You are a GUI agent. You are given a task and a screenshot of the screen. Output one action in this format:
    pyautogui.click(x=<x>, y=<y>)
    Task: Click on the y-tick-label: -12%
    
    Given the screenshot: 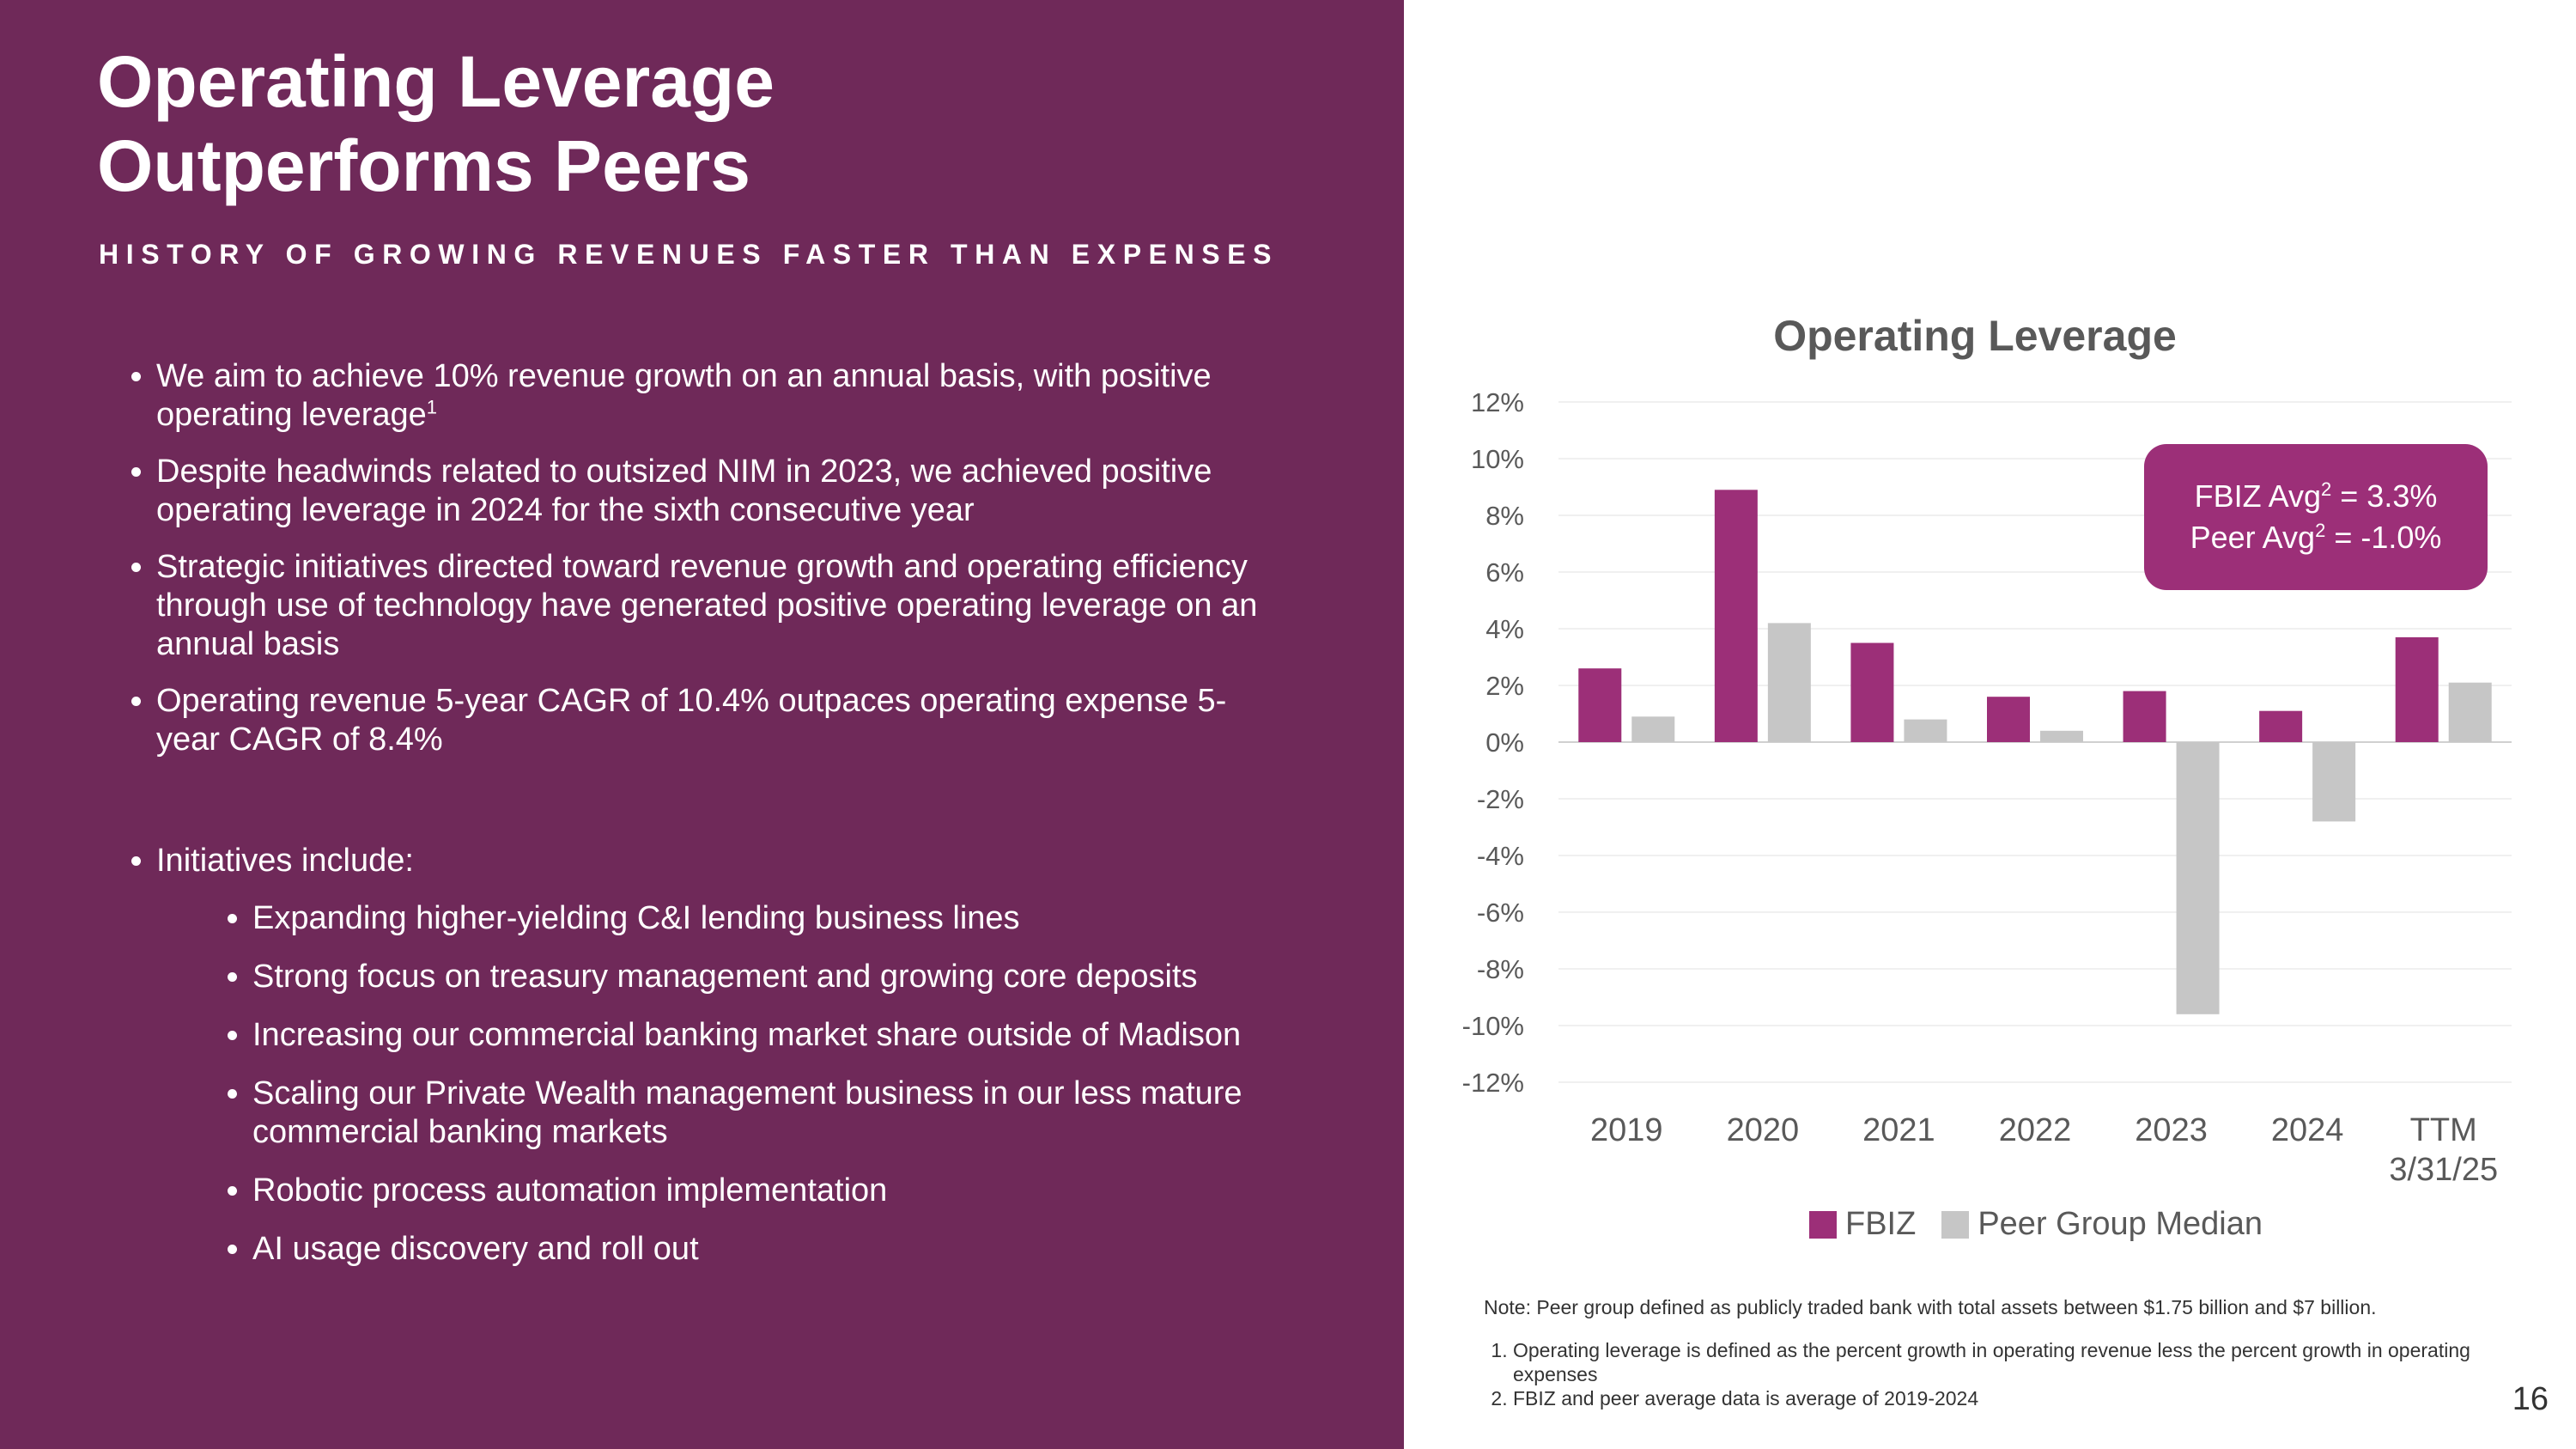 What is the action you would take?
    pyautogui.click(x=1493, y=1083)
    